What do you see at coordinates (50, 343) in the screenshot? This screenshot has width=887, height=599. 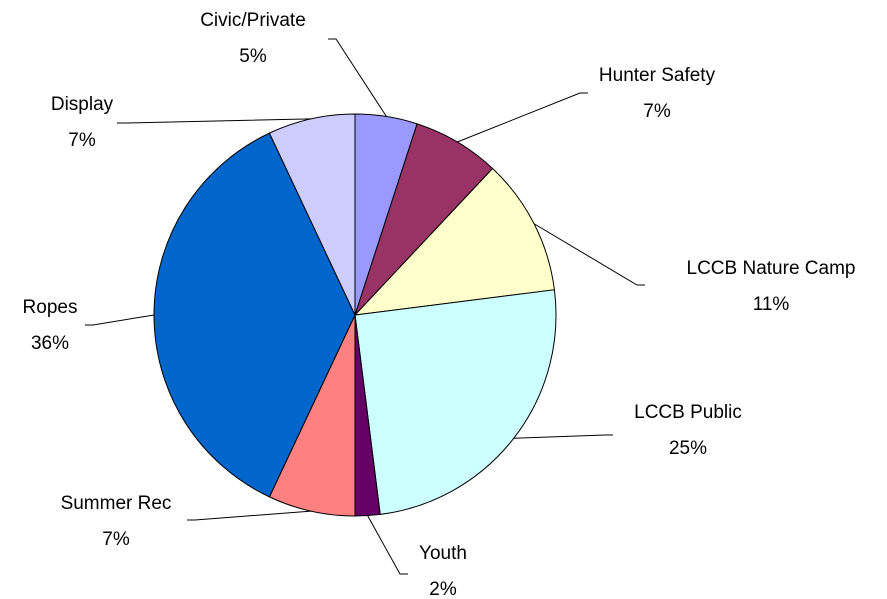 I see `slice-percent-ropes: 36%` at bounding box center [50, 343].